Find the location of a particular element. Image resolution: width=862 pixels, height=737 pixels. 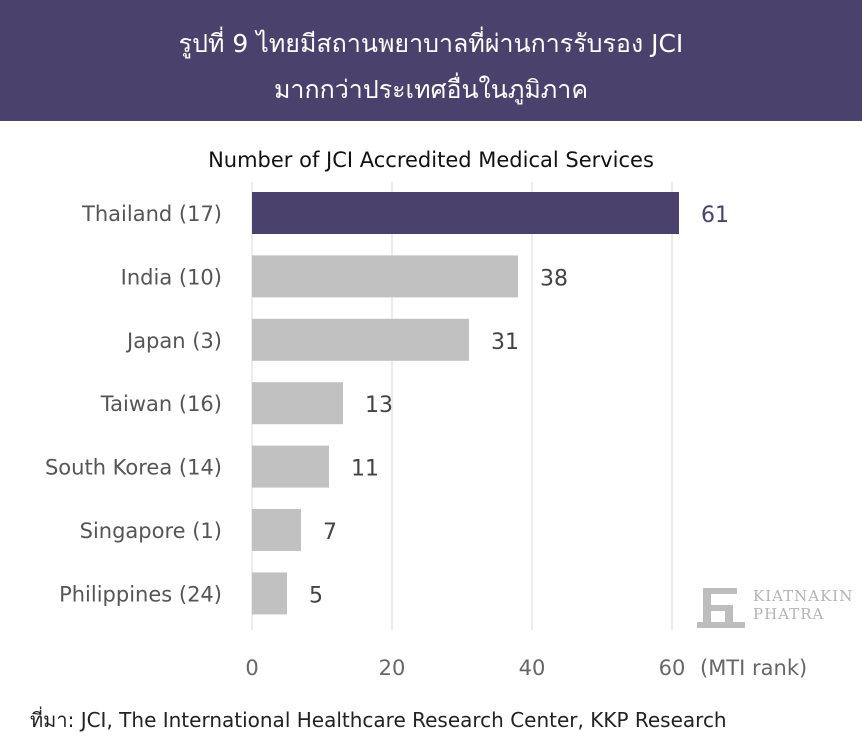

x-tick-label: 40 is located at coordinates (532, 668).